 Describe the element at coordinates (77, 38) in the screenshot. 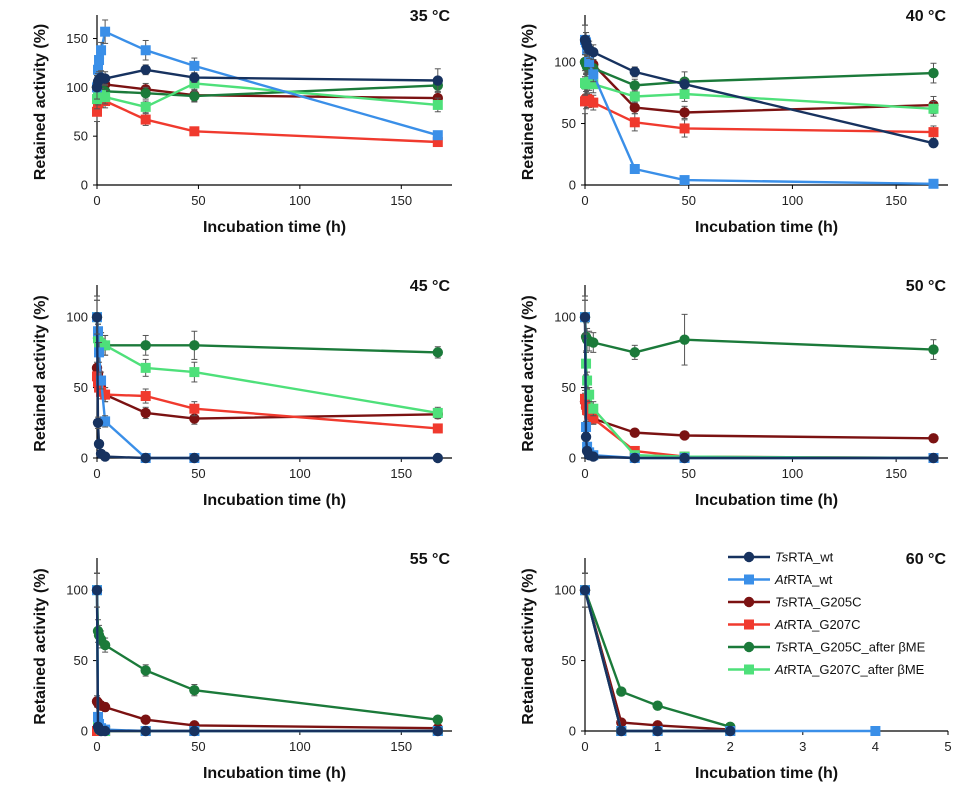

I see `y-tick-label: 150` at that location.